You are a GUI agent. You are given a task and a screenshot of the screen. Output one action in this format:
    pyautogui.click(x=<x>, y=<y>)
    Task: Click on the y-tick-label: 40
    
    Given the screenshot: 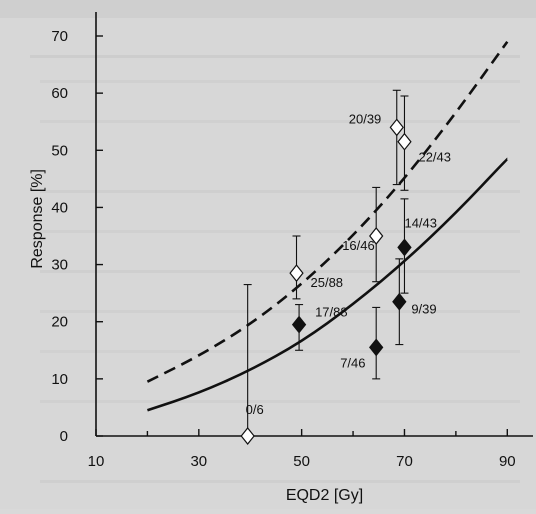 What is the action you would take?
    pyautogui.click(x=59, y=207)
    